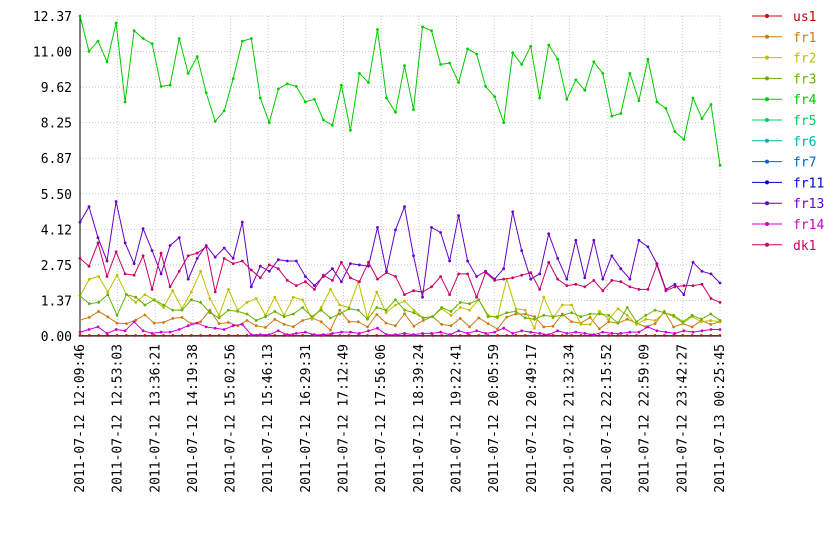 This screenshot has width=840, height=560. What do you see at coordinates (52, 53) in the screenshot?
I see `y-tick-label: 11.00` at bounding box center [52, 53].